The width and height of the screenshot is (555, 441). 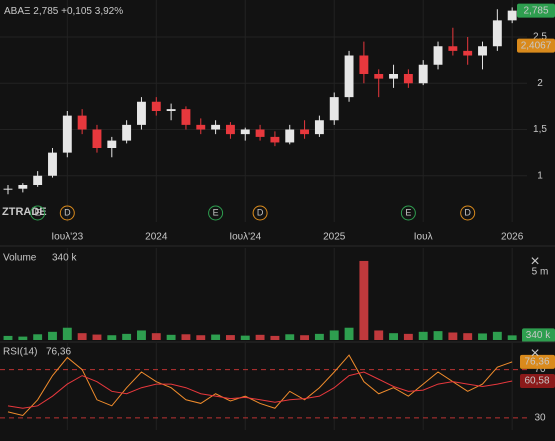 What do you see at coordinates (20, 258) in the screenshot?
I see `volume-title: Volume` at bounding box center [20, 258].